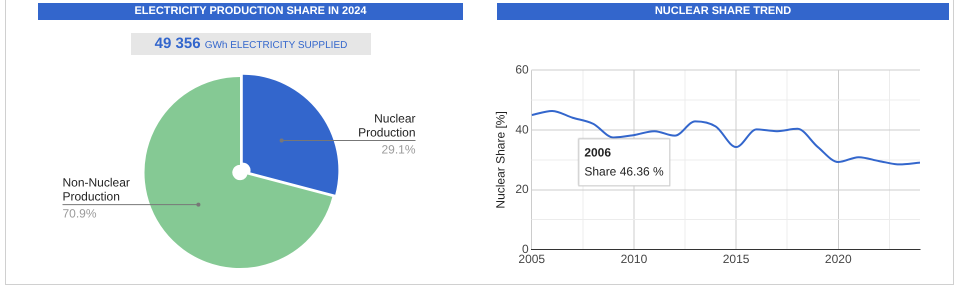 The height and width of the screenshot is (294, 958). What do you see at coordinates (501, 160) in the screenshot?
I see `y-axis-title: Nuclear Share [%]` at bounding box center [501, 160].